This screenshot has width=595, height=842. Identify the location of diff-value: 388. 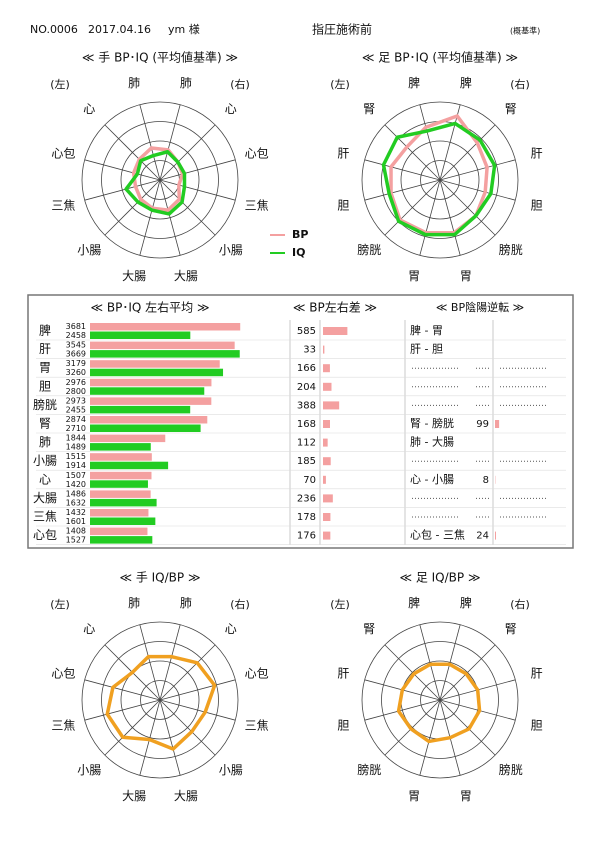
(306, 405).